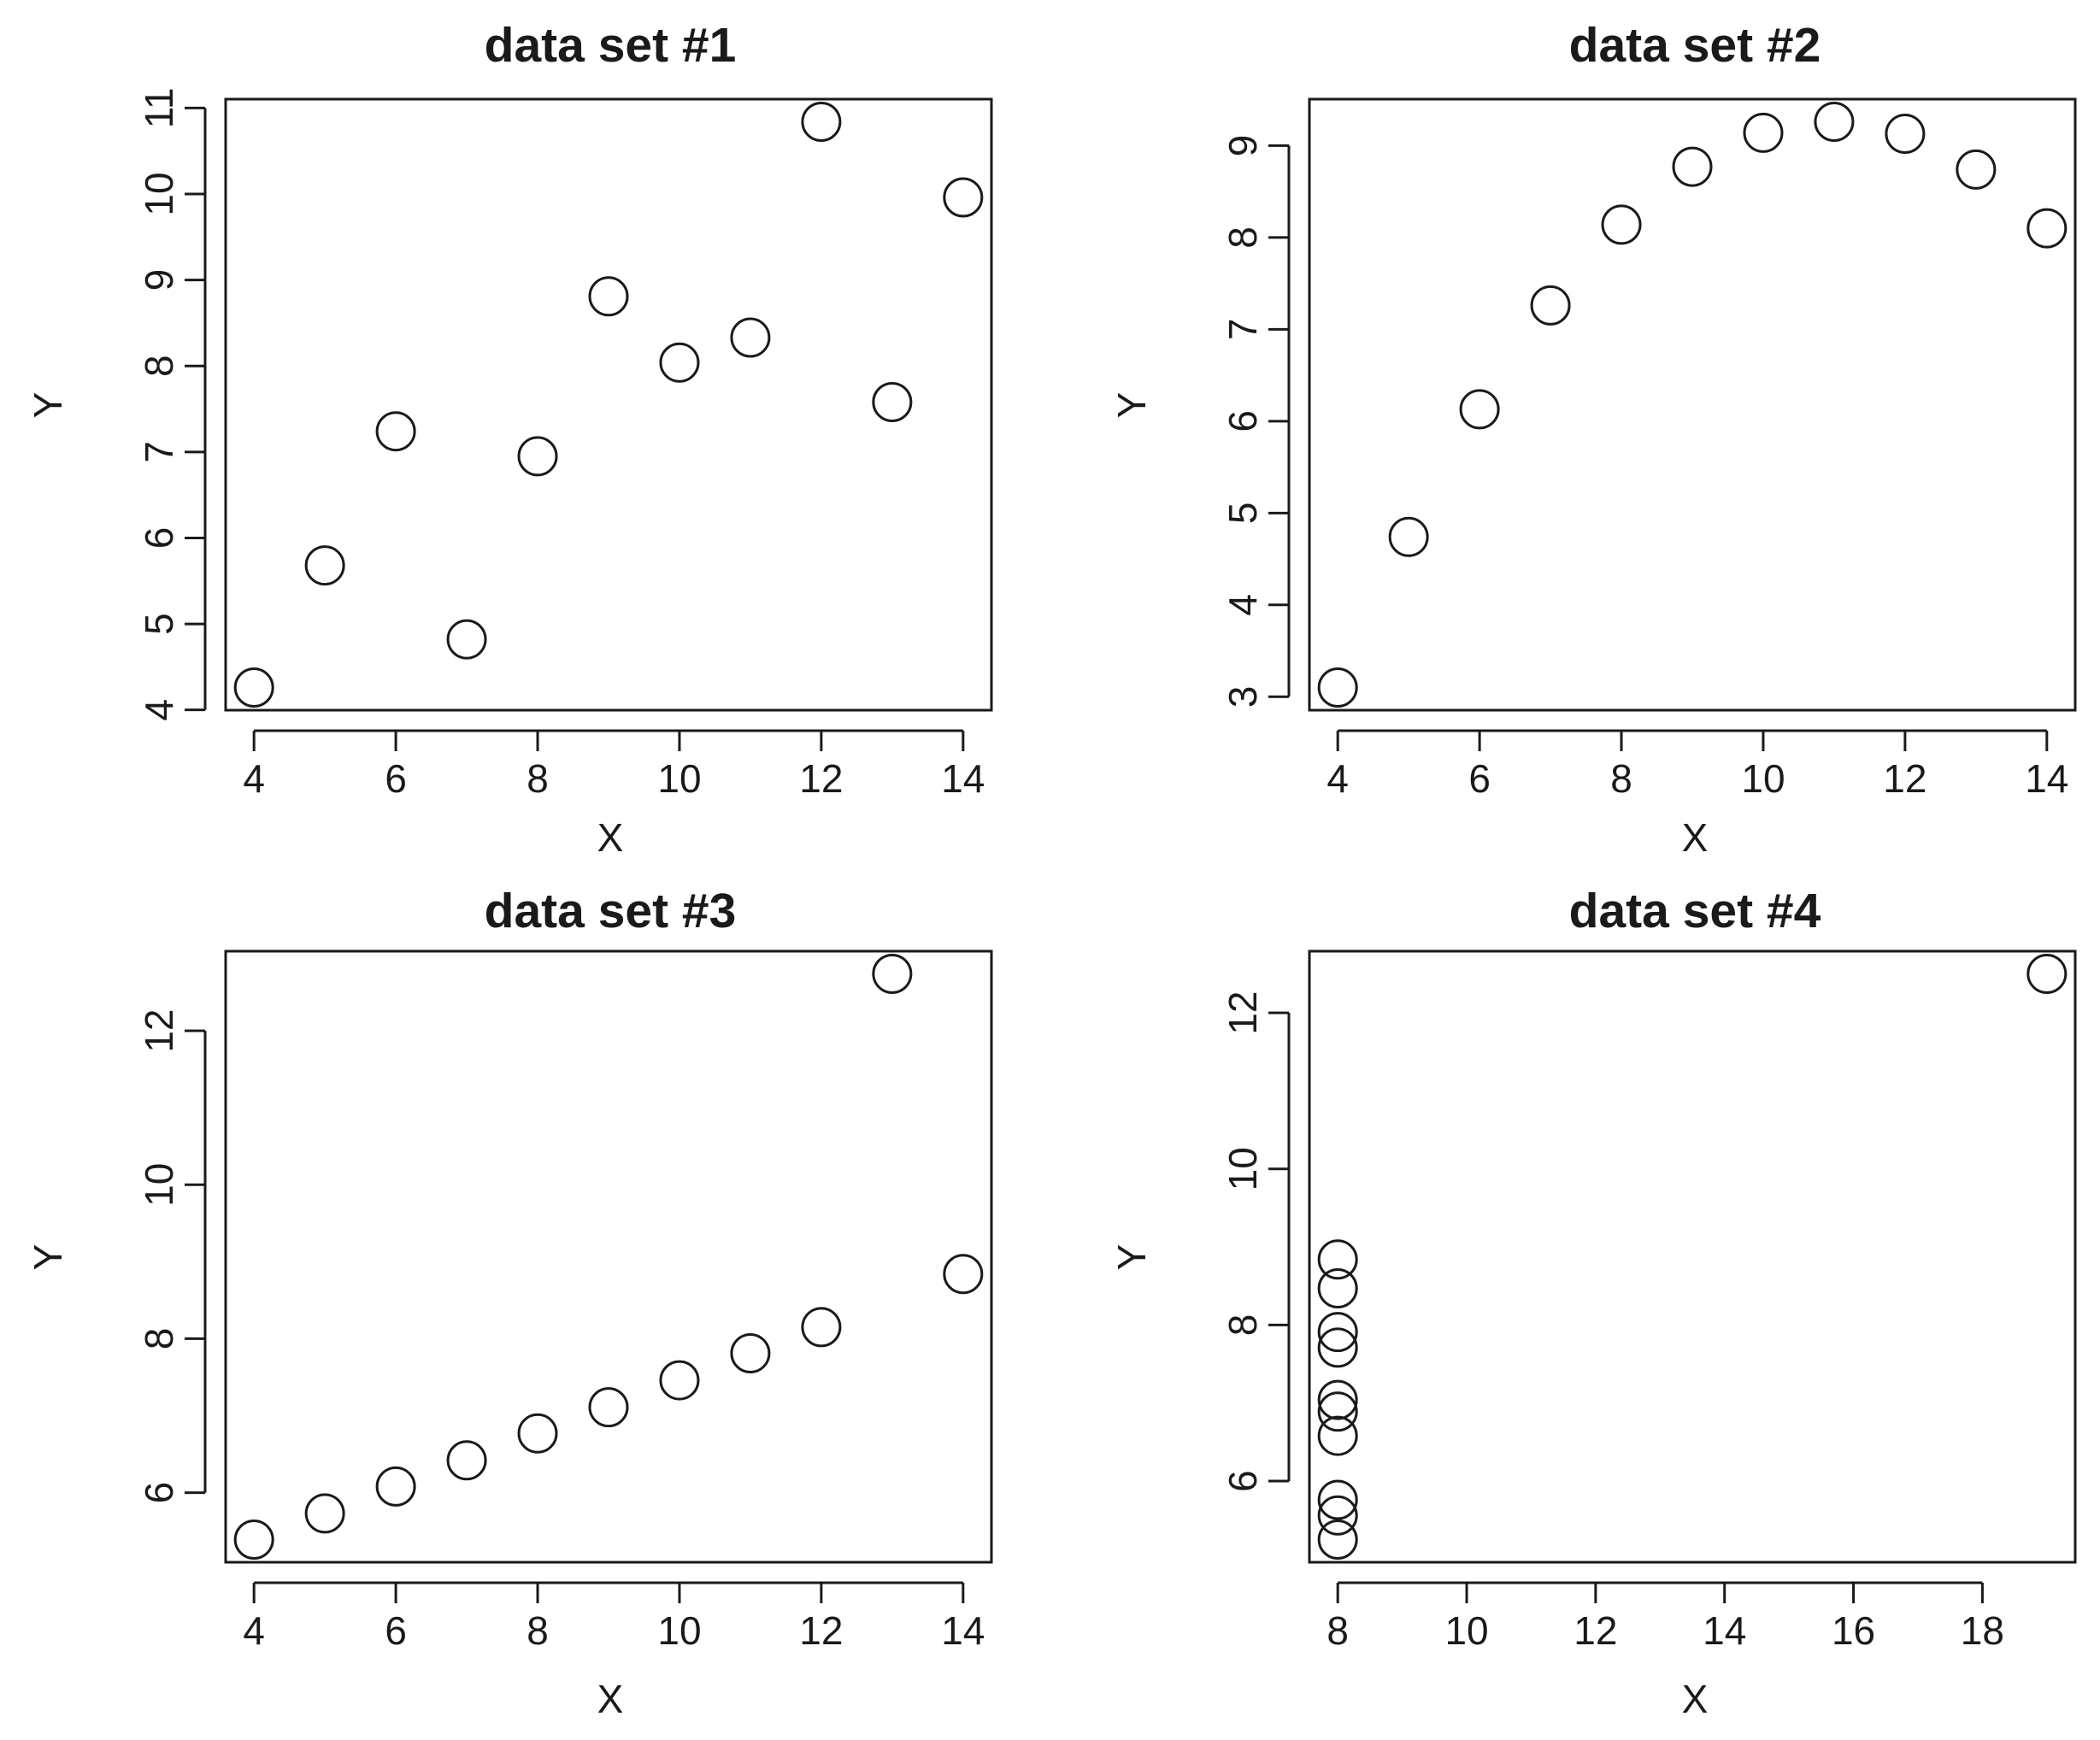  I want to click on x-tick-label: 16, so click(1853, 1630).